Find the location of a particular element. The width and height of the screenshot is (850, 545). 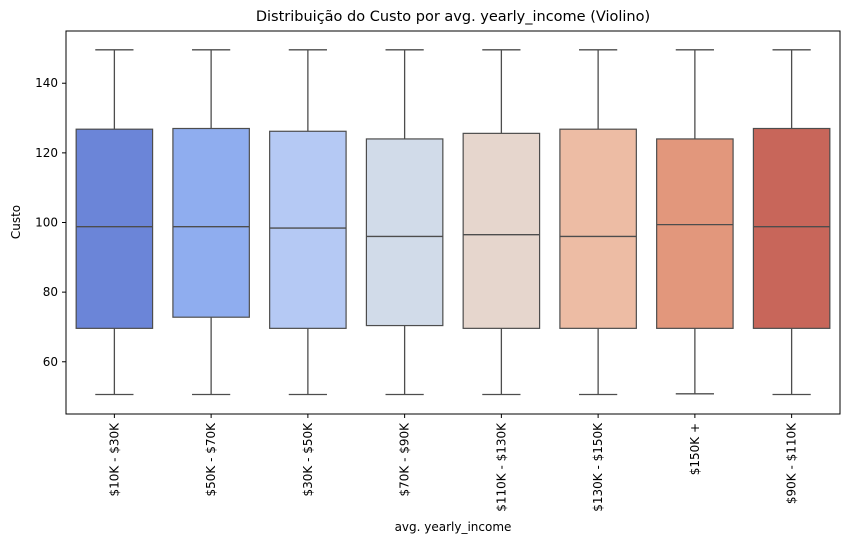

x-tick-label: $110K - $130K is located at coordinates (501, 467).